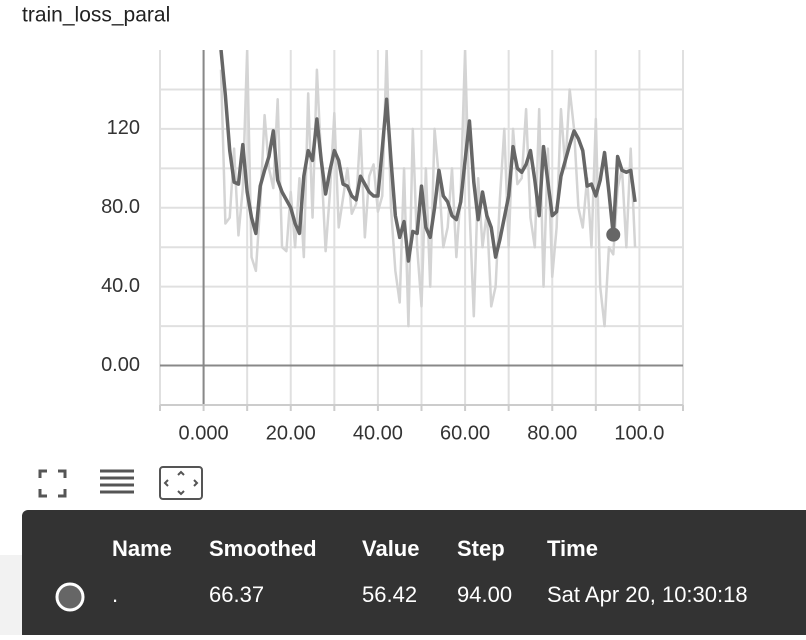 Image resolution: width=806 pixels, height=640 pixels. I want to click on tooltip-header: Smoothed, so click(263, 548).